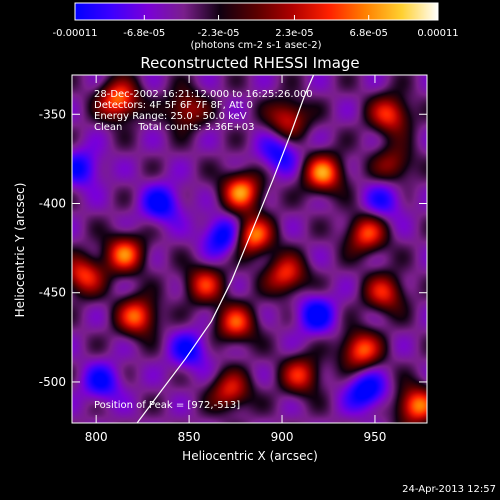 Image resolution: width=500 pixels, height=500 pixels. I want to click on annotation-time-range: 28-Dec-2002 16:21:12.000 to 16:25:26.000, so click(203, 94).